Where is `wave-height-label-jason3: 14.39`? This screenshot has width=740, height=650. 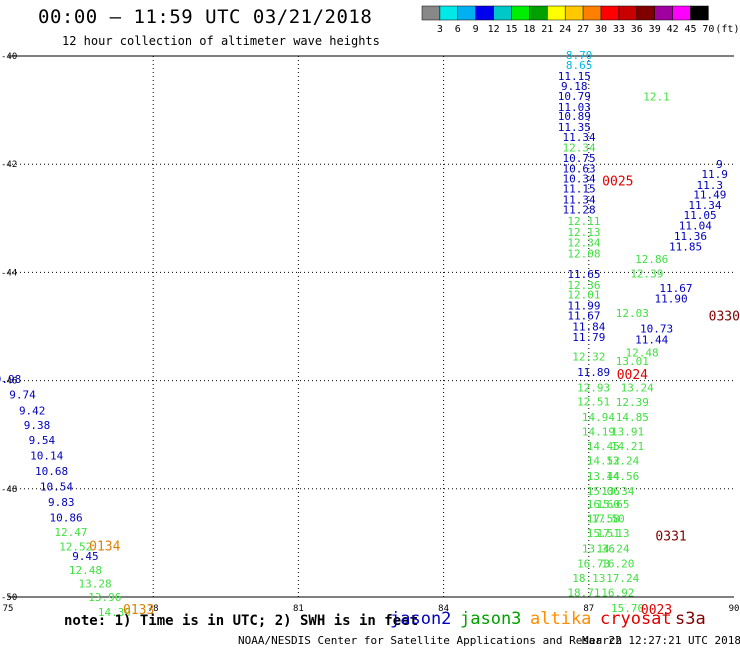
wave-height-label-jason3: 14.39 is located at coordinates (114, 612).